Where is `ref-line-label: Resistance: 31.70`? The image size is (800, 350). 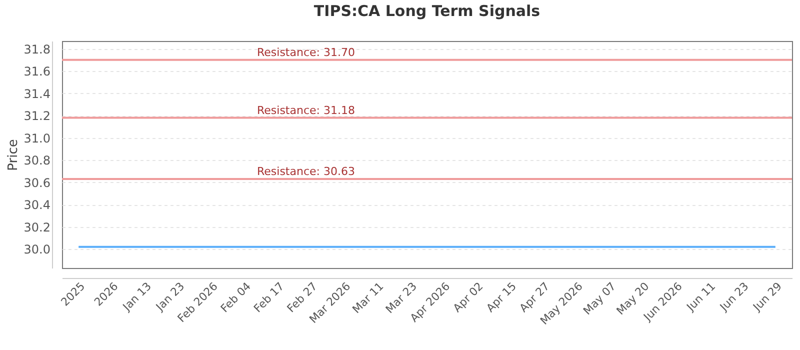 ref-line-label: Resistance: 31.70 is located at coordinates (306, 52).